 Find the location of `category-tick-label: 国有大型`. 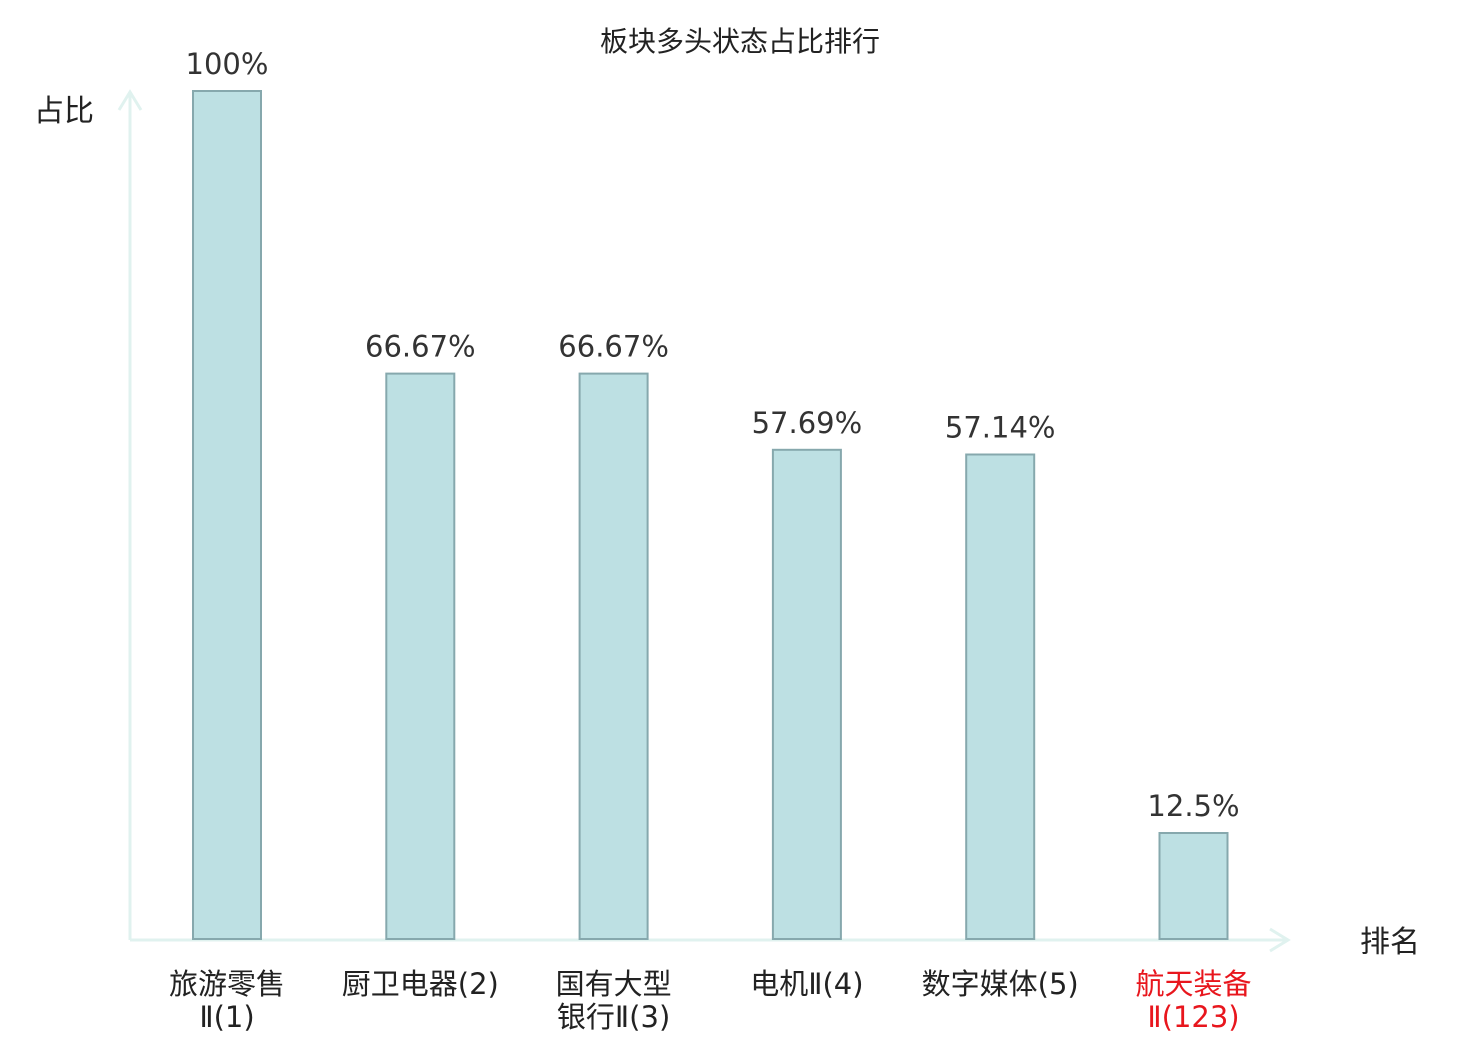

category-tick-label: 国有大型 is located at coordinates (614, 984).